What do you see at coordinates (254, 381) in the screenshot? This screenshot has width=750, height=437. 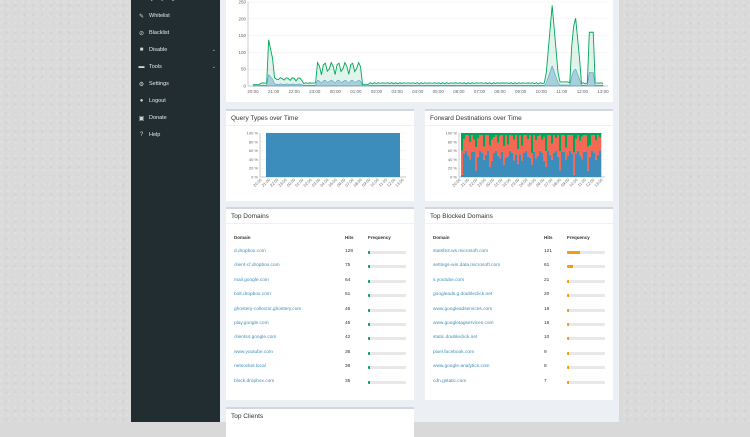 I see `domain-link: block.dropbox.com` at bounding box center [254, 381].